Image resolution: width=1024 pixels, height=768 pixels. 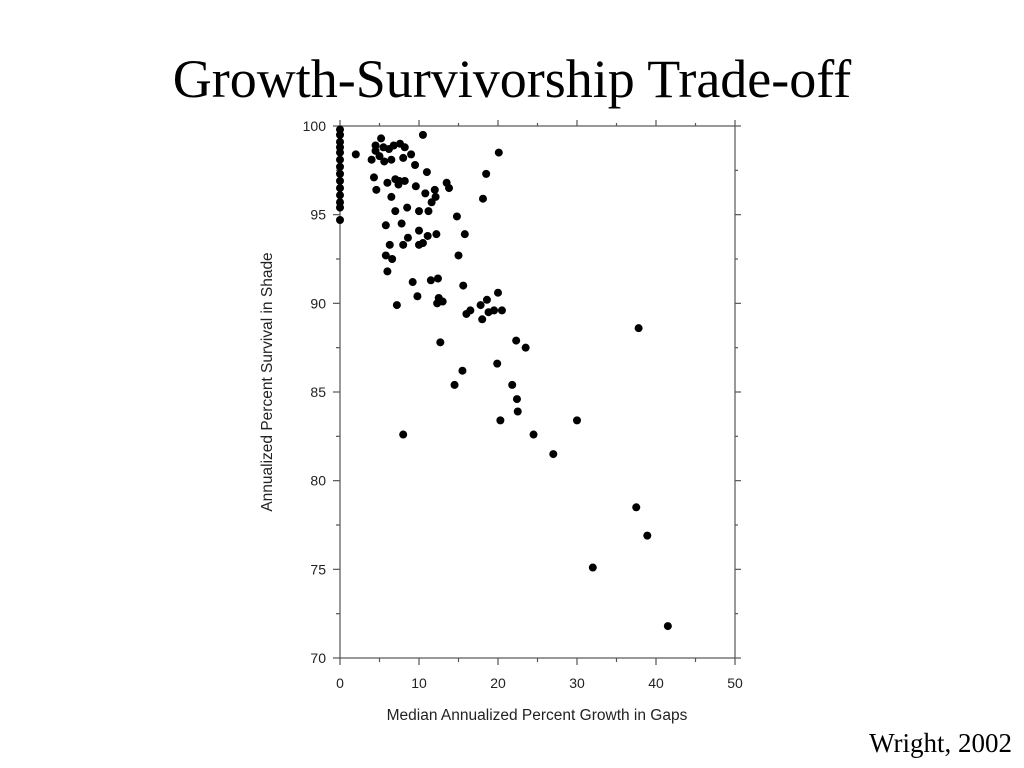 What do you see at coordinates (318, 481) in the screenshot?
I see `y-tick-label: 80` at bounding box center [318, 481].